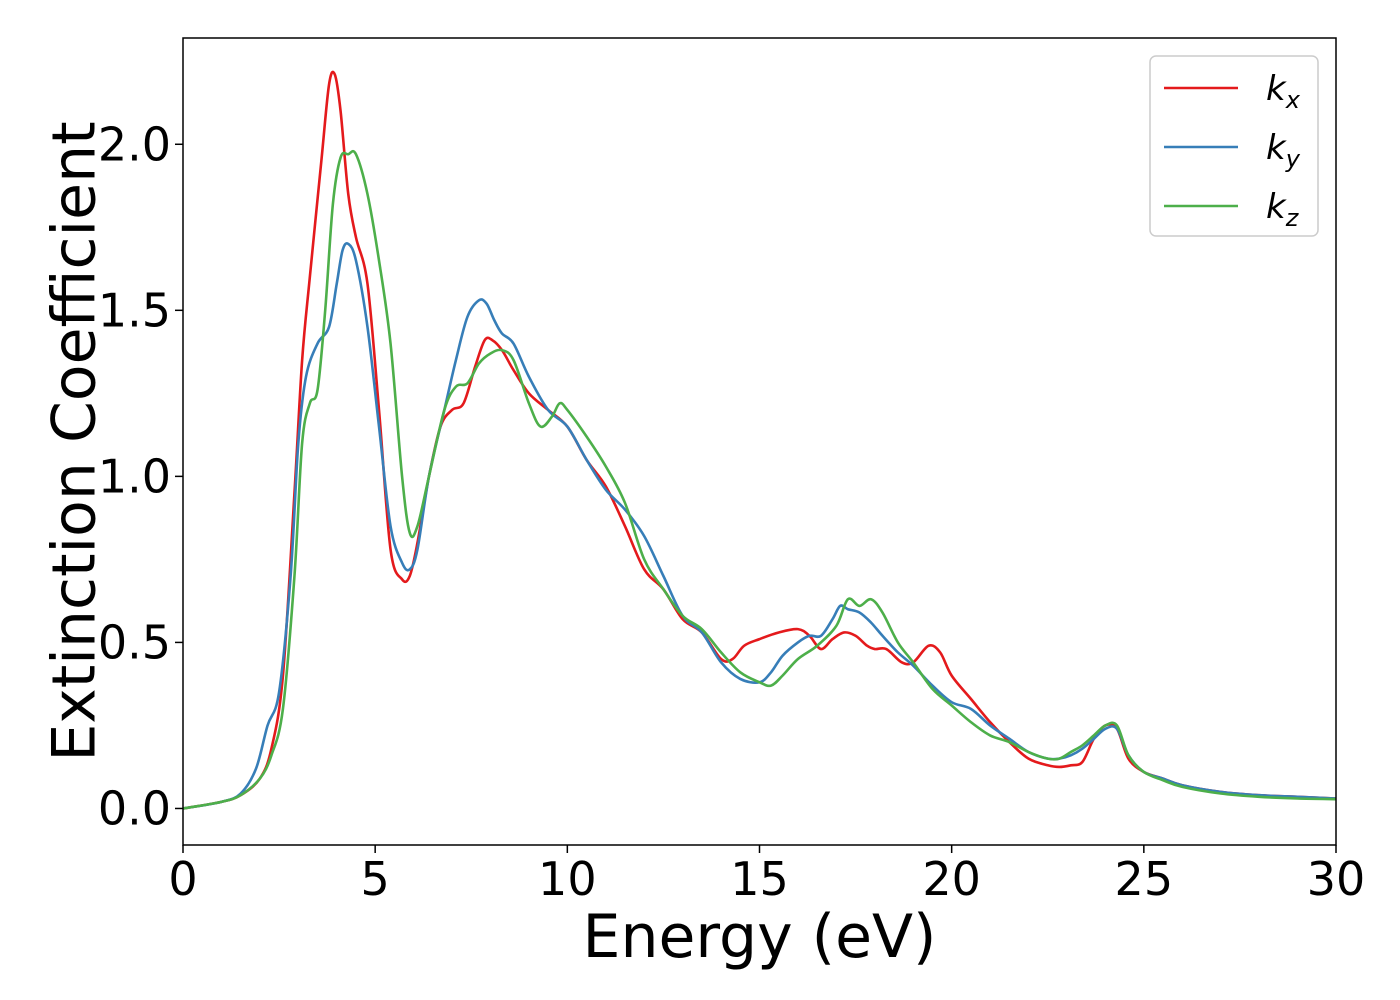  Describe the element at coordinates (1283, 209) in the screenshot. I see `legend-label-z: kz` at that location.